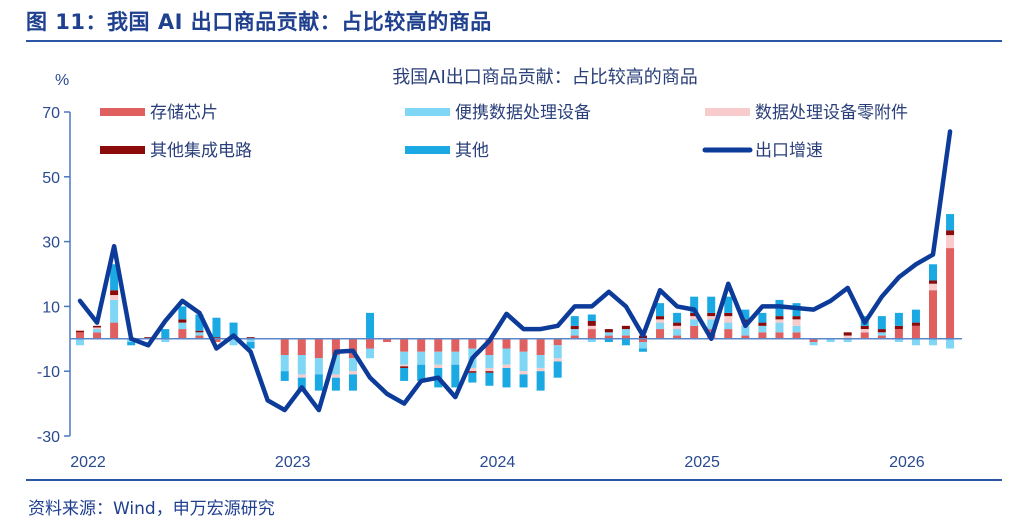 This screenshot has height=530, width=1024. What do you see at coordinates (48, 437) in the screenshot?
I see `y-tick-label: -30` at bounding box center [48, 437].